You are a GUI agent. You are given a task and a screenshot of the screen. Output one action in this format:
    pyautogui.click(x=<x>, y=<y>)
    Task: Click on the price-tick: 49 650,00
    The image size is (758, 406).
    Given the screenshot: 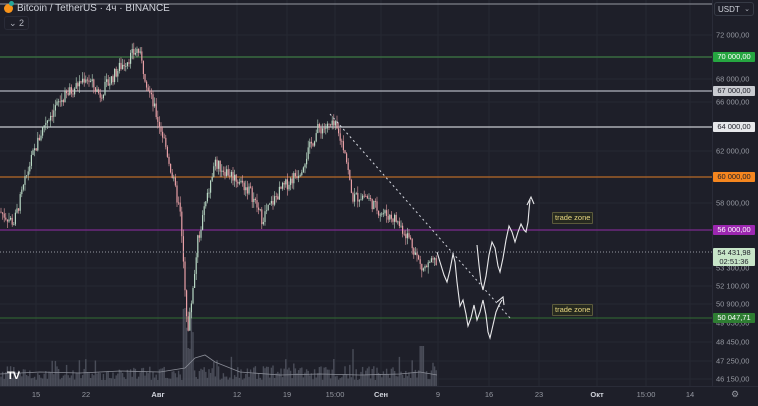 What is the action you would take?
    pyautogui.click(x=733, y=323)
    